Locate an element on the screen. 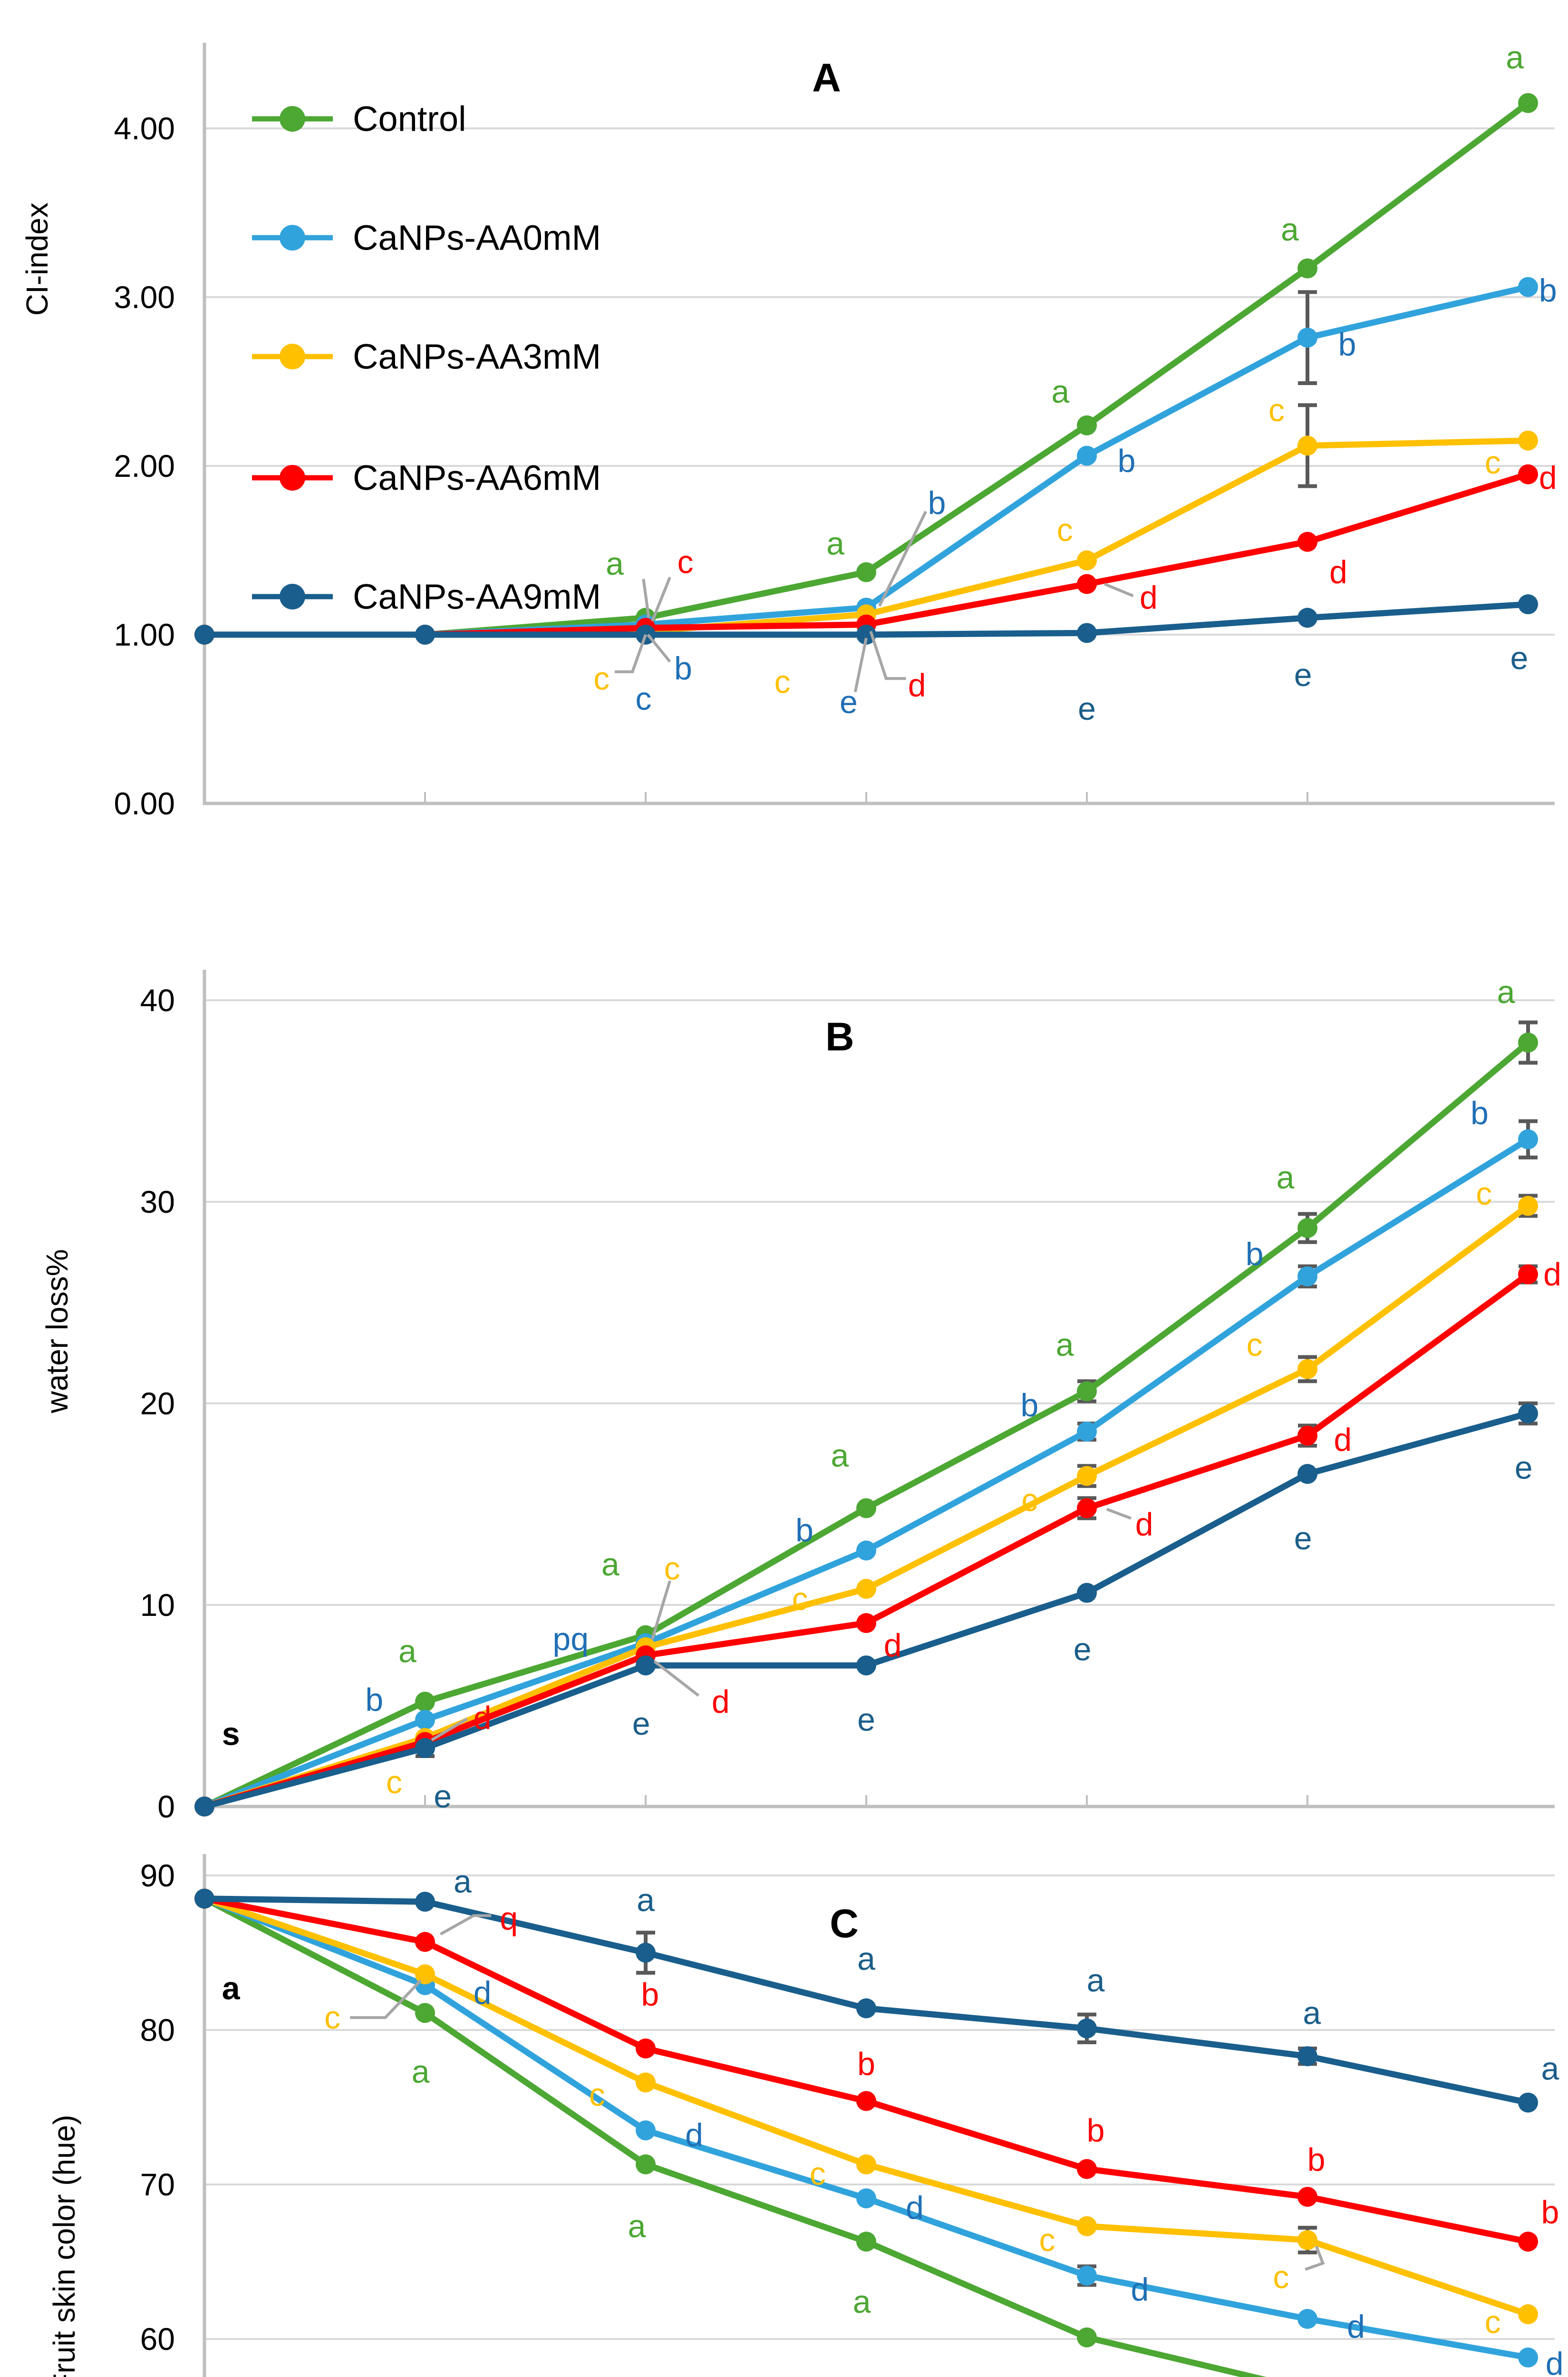 The image size is (1568, 2377). y-tick-label: 0 is located at coordinates (166, 1806).